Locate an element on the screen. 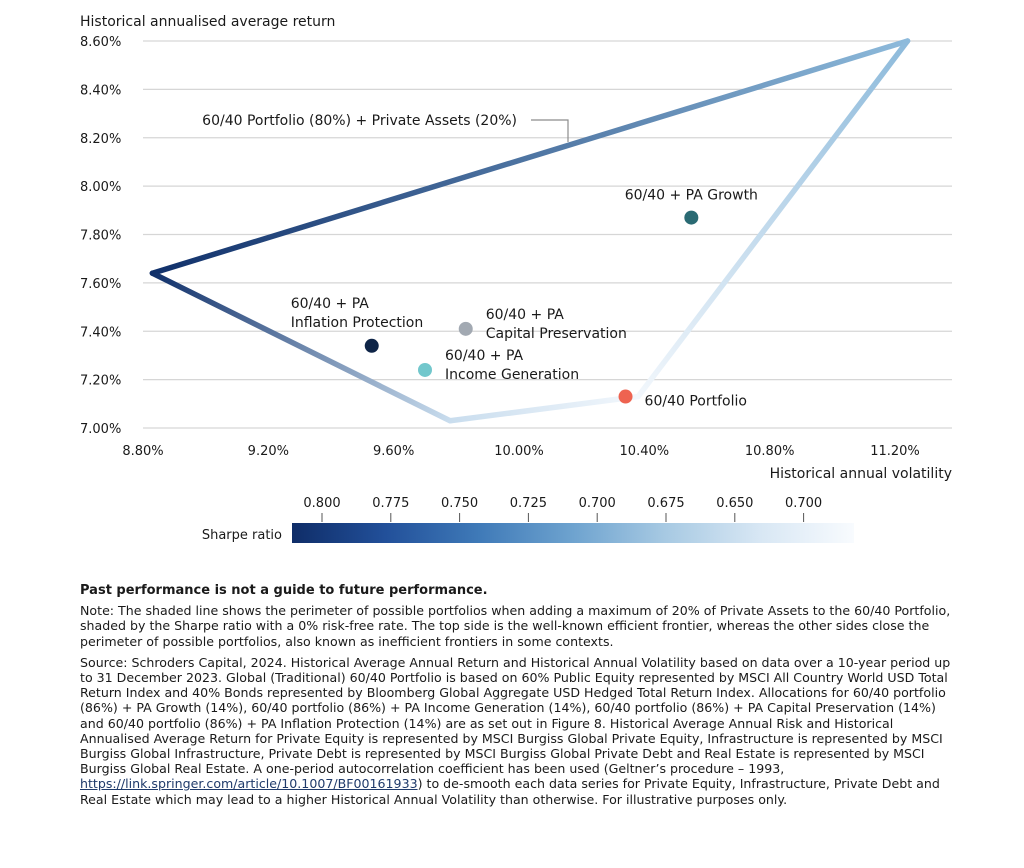 The width and height of the screenshot is (1024, 868). y-tick-label: 7.60% is located at coordinates (100, 284).